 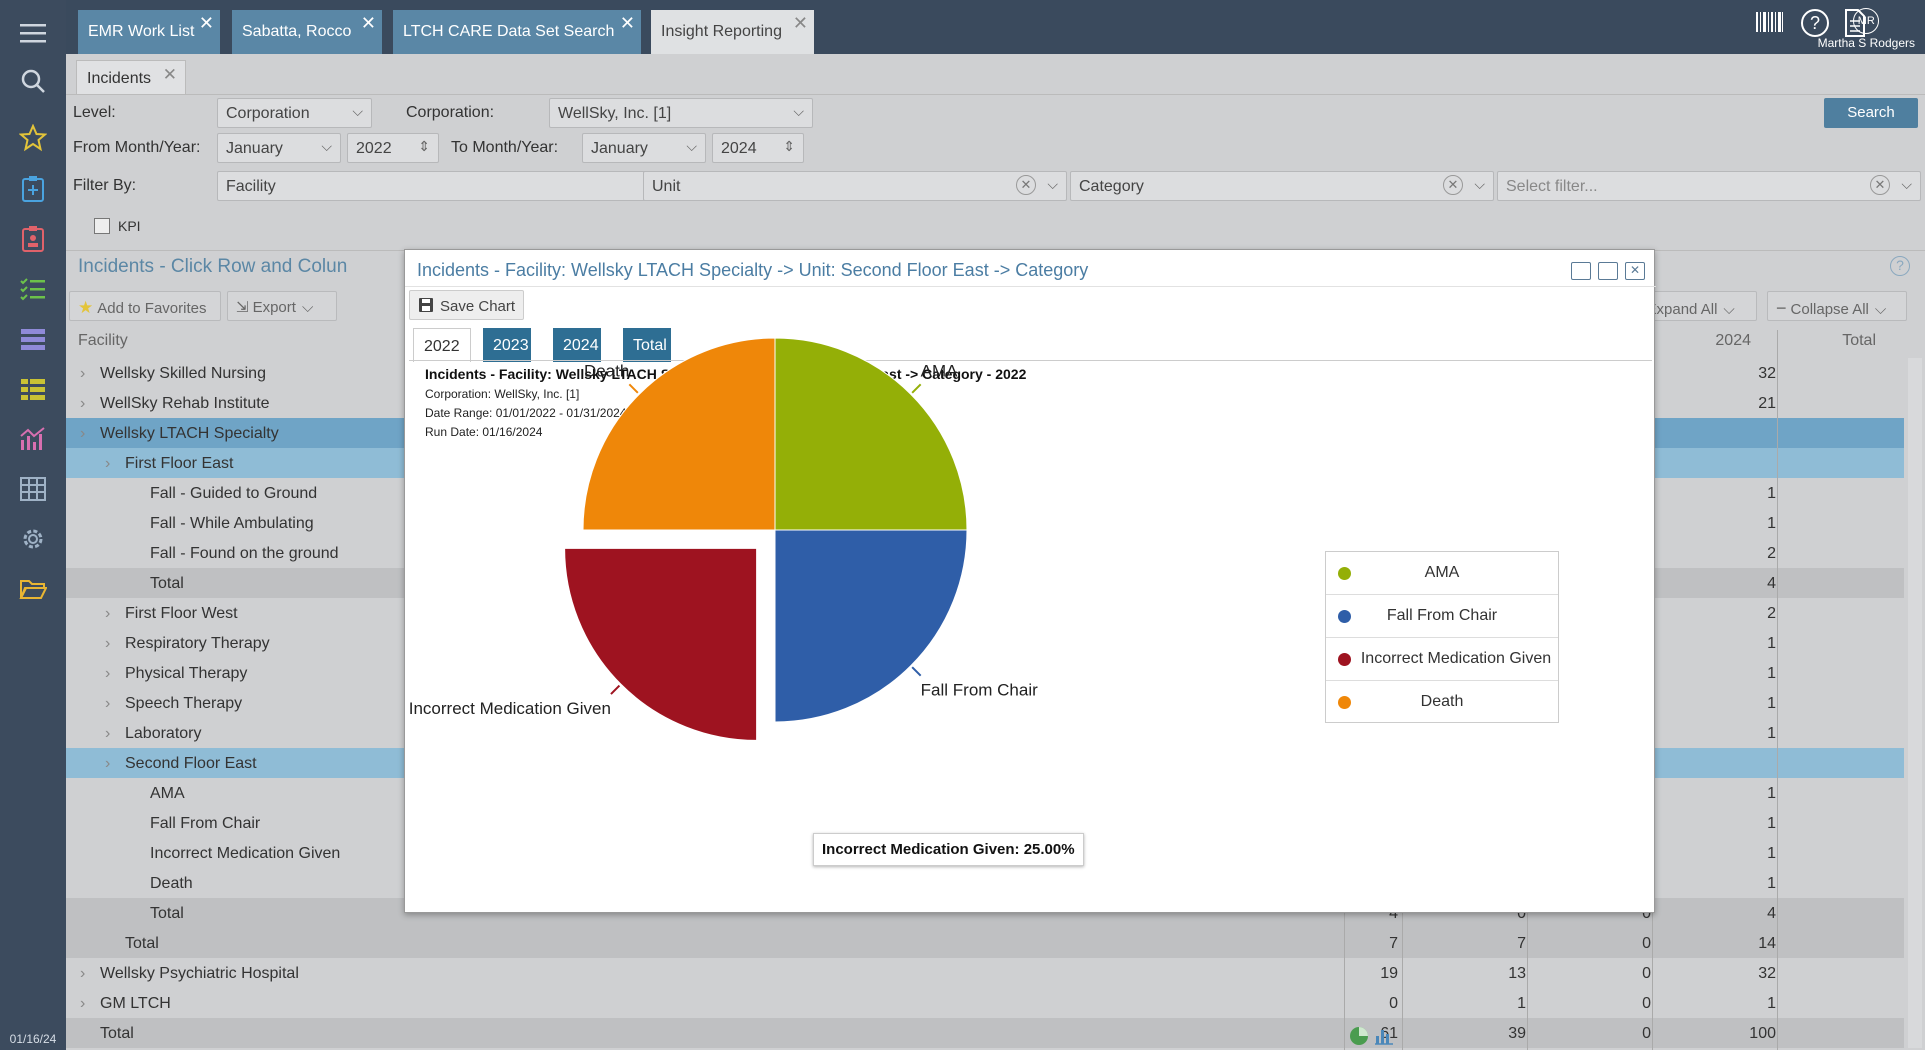 What do you see at coordinates (1442, 659) in the screenshot?
I see `legend-item-incorrect-medication: Incorrect Medication Given` at bounding box center [1442, 659].